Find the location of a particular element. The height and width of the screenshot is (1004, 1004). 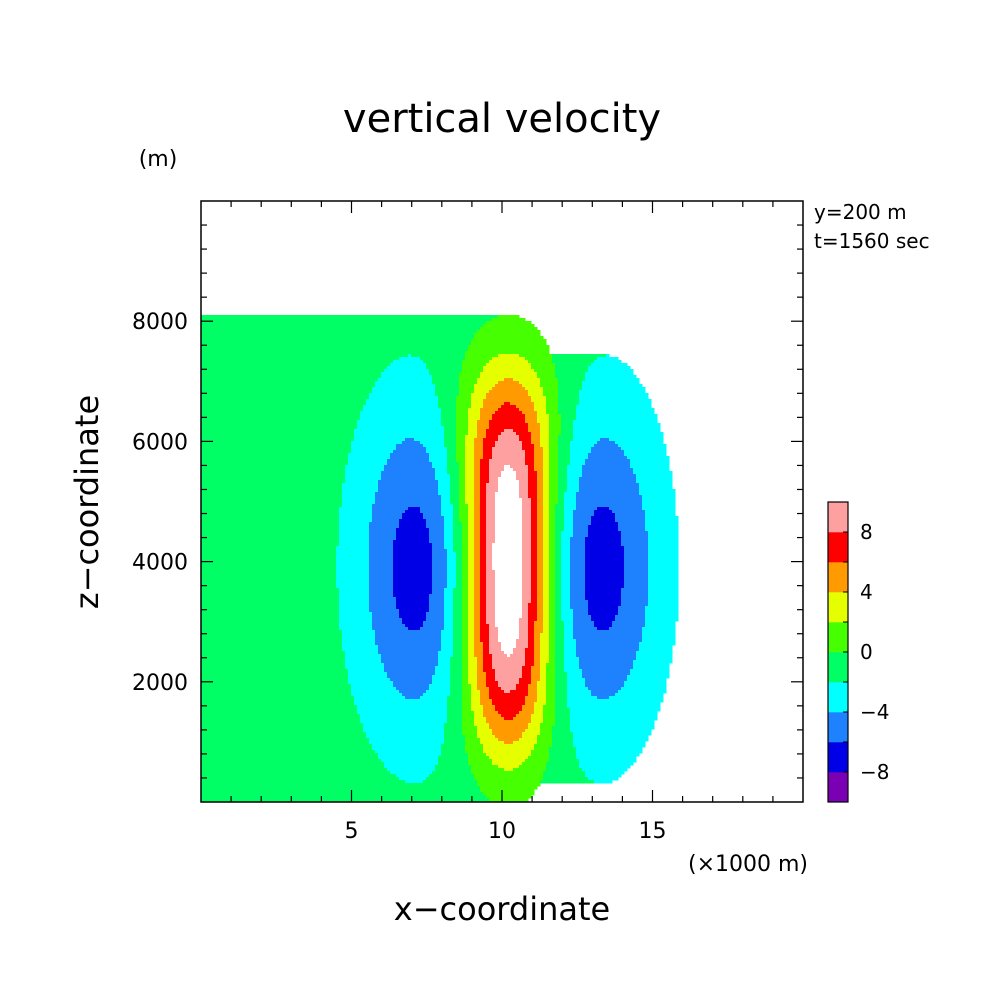

colorbar-swatch is located at coordinates (838, 697).